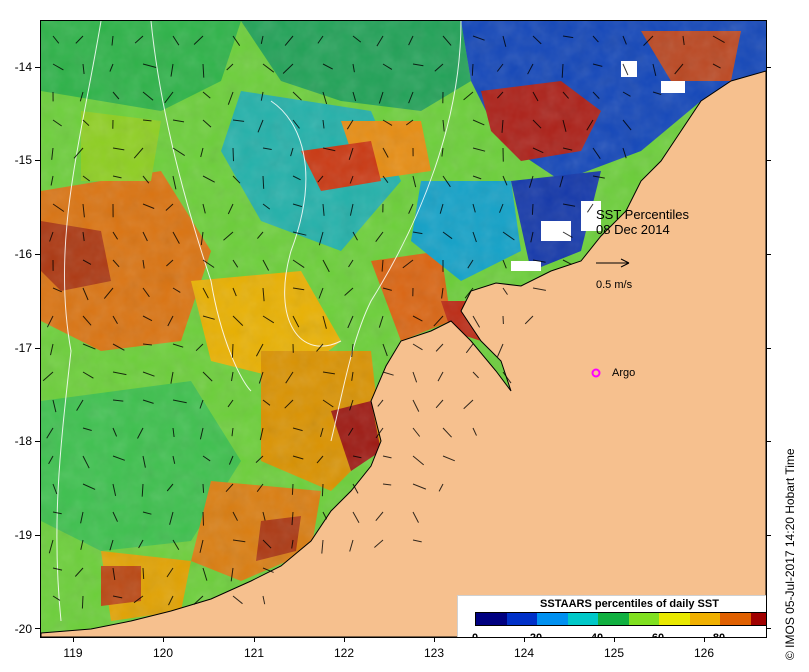  I want to click on x-tick-label: 123, so click(434, 653).